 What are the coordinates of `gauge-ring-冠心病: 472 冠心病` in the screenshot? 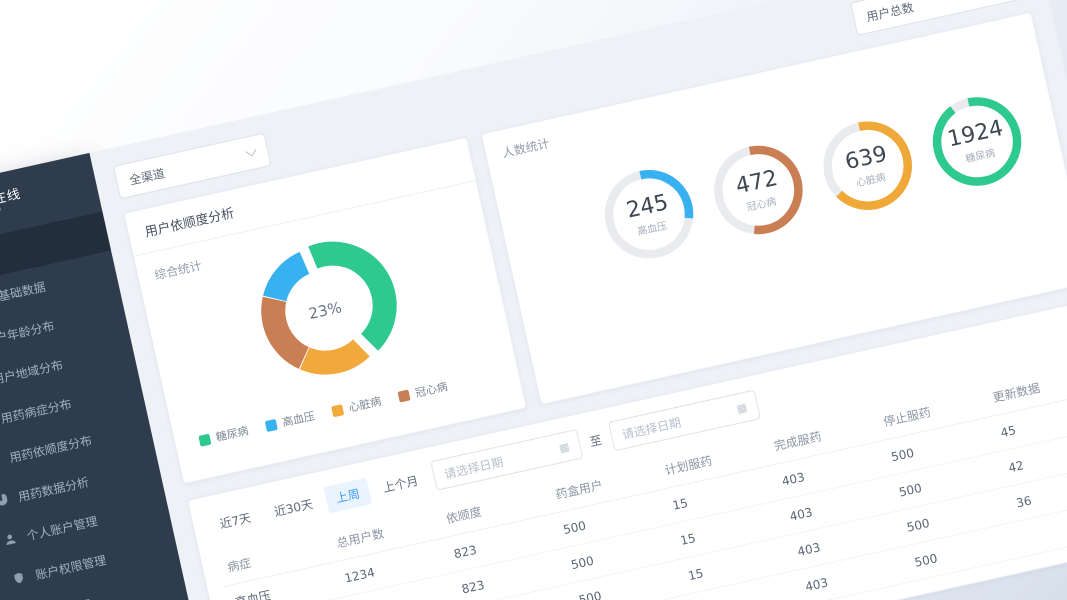 It's located at (758, 189).